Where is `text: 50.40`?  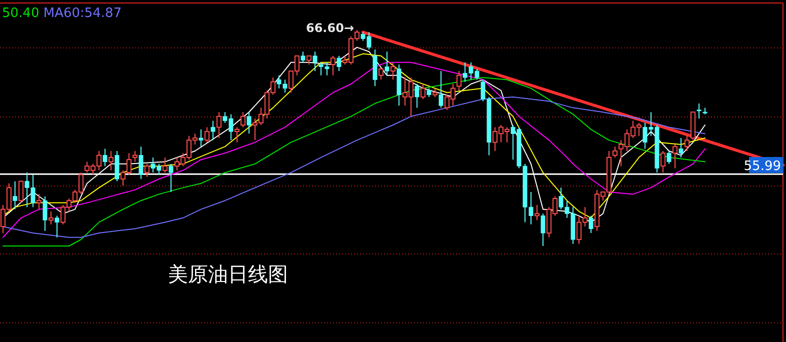
text: 50.40 is located at coordinates (21, 13).